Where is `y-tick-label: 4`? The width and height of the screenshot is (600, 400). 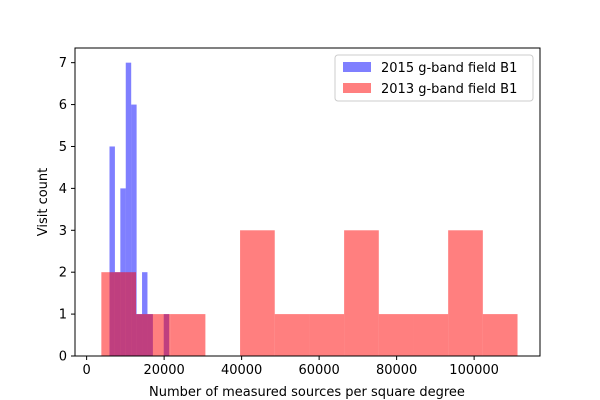 y-tick-label: 4 is located at coordinates (63, 189).